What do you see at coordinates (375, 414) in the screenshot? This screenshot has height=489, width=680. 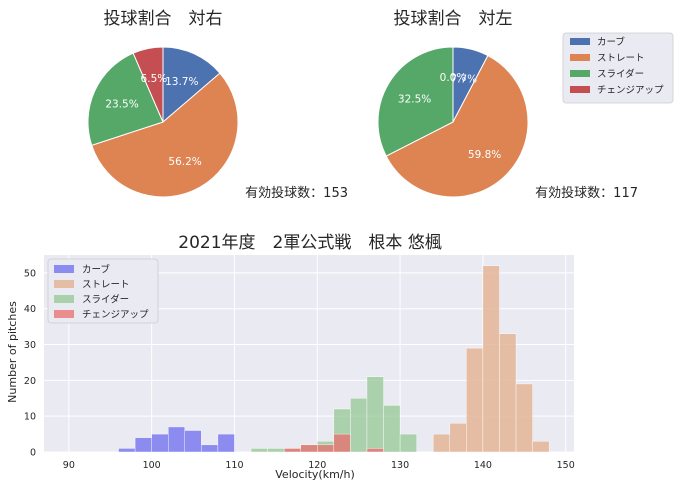 I see `hist-bar-s2-b7` at bounding box center [375, 414].